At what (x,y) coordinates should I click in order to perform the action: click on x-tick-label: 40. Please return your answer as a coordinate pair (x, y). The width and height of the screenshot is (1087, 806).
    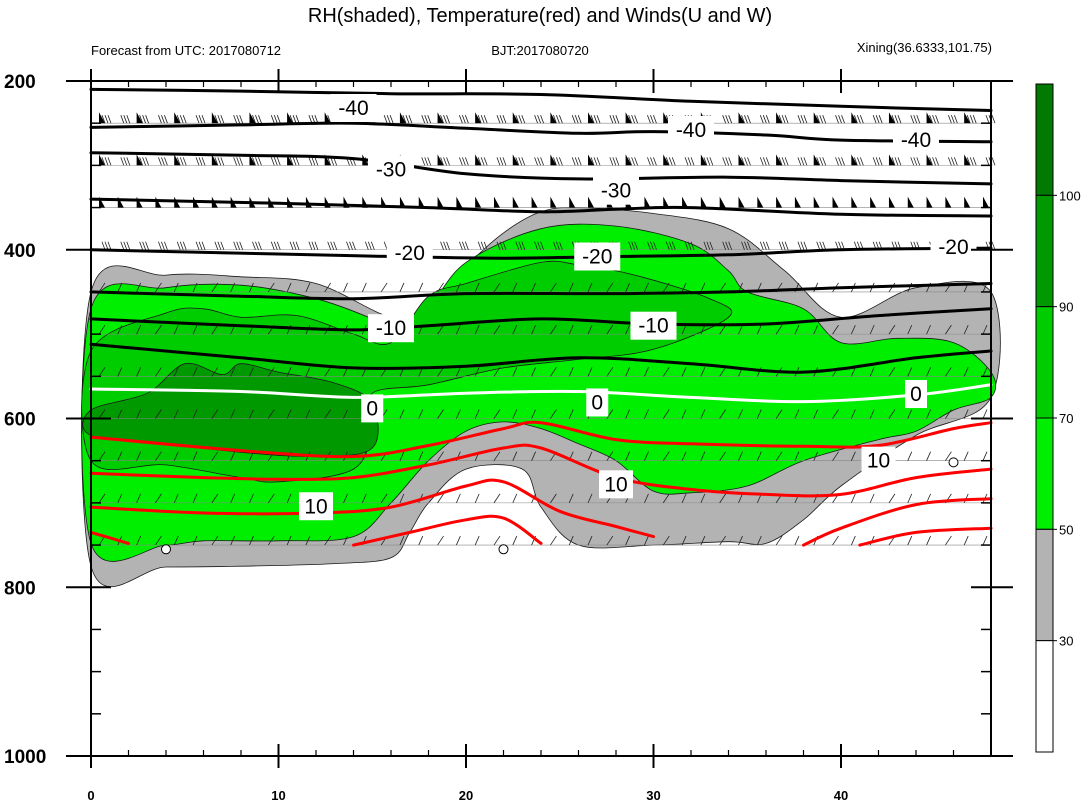
    Looking at the image, I should click on (841, 795).